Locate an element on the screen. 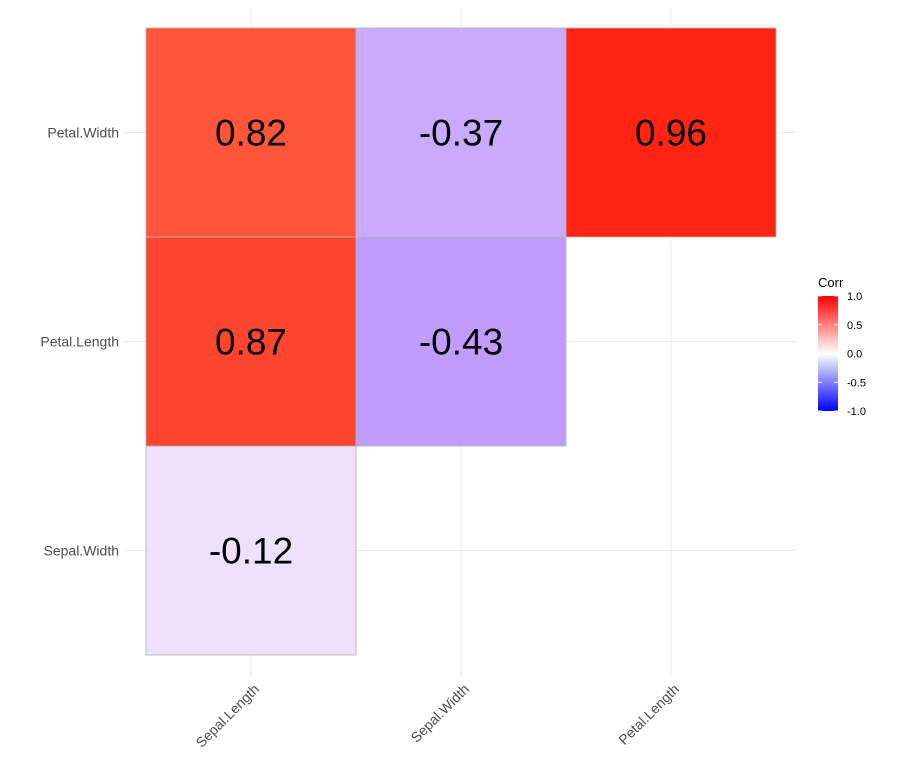 The height and width of the screenshot is (767, 908). heatmap-cell-sepal-width-petal-length is located at coordinates (461, 341).